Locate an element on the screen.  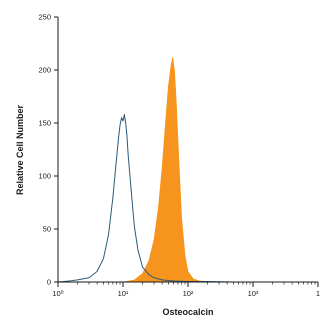
x-tick-label-3: 10³ is located at coordinates (253, 293).